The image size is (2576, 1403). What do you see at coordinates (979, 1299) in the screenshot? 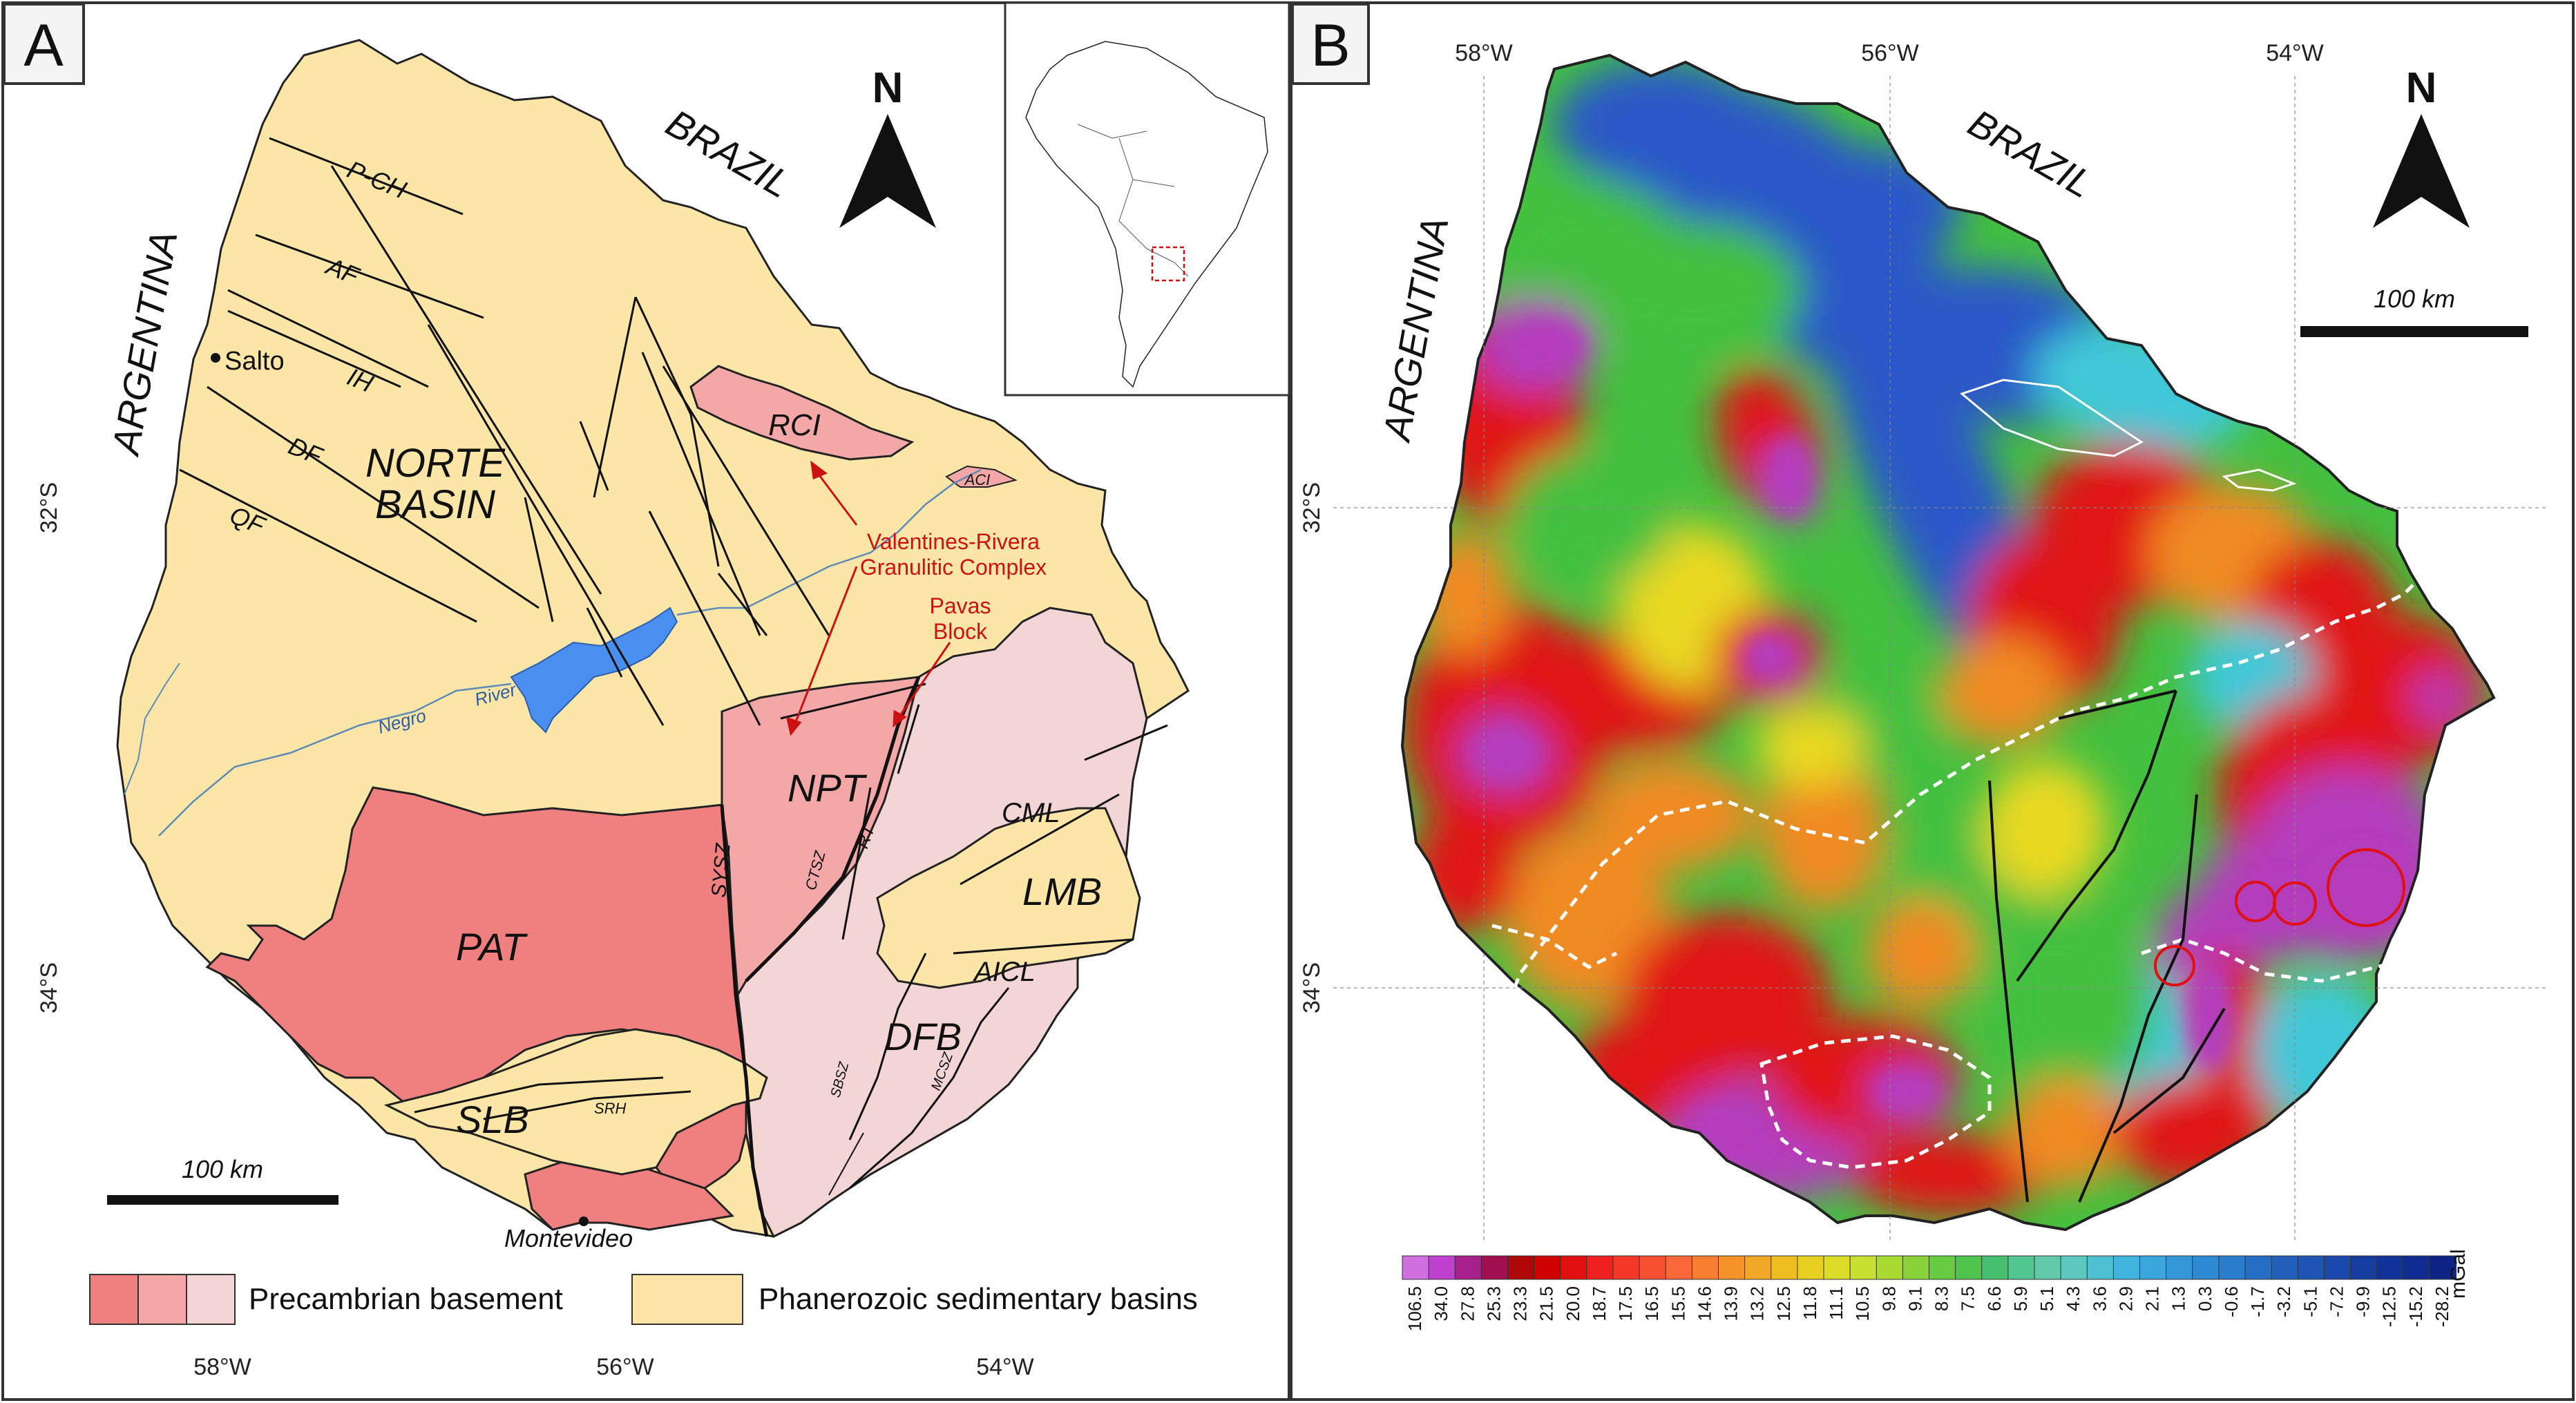
I see `legend-phanerozoic: Phanerozoic sedimentary basins` at bounding box center [979, 1299].